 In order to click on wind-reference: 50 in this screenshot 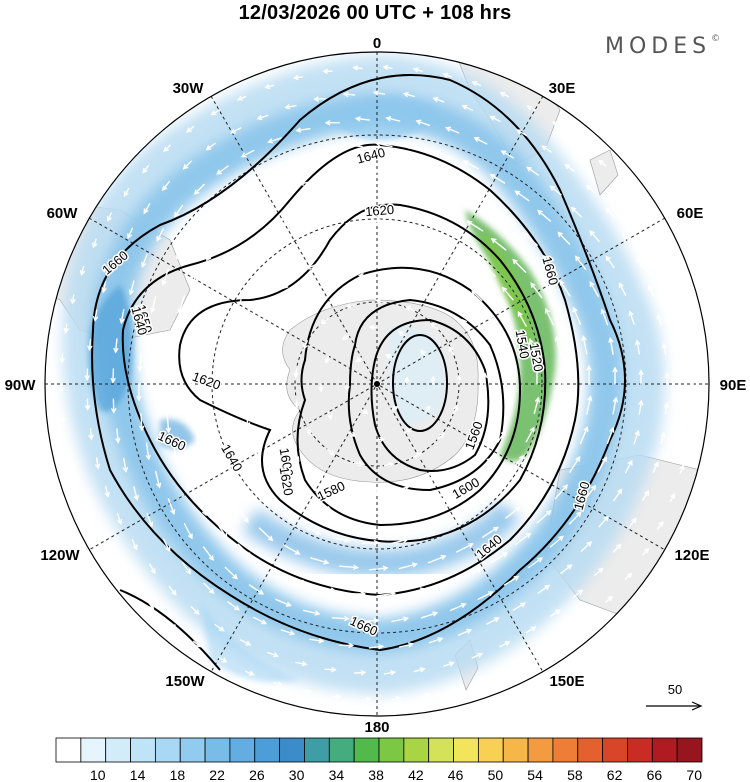, I will do `click(674, 696)`.